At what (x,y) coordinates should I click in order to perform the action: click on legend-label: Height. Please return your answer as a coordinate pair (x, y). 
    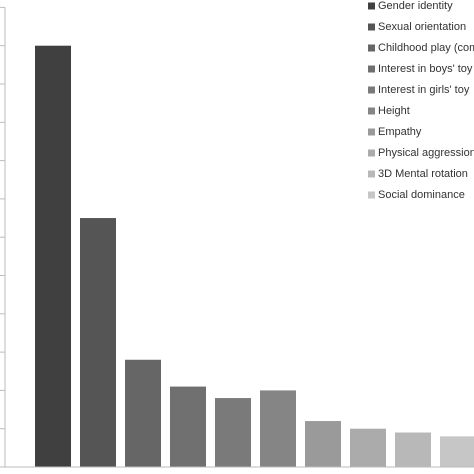
    Looking at the image, I should click on (394, 111).